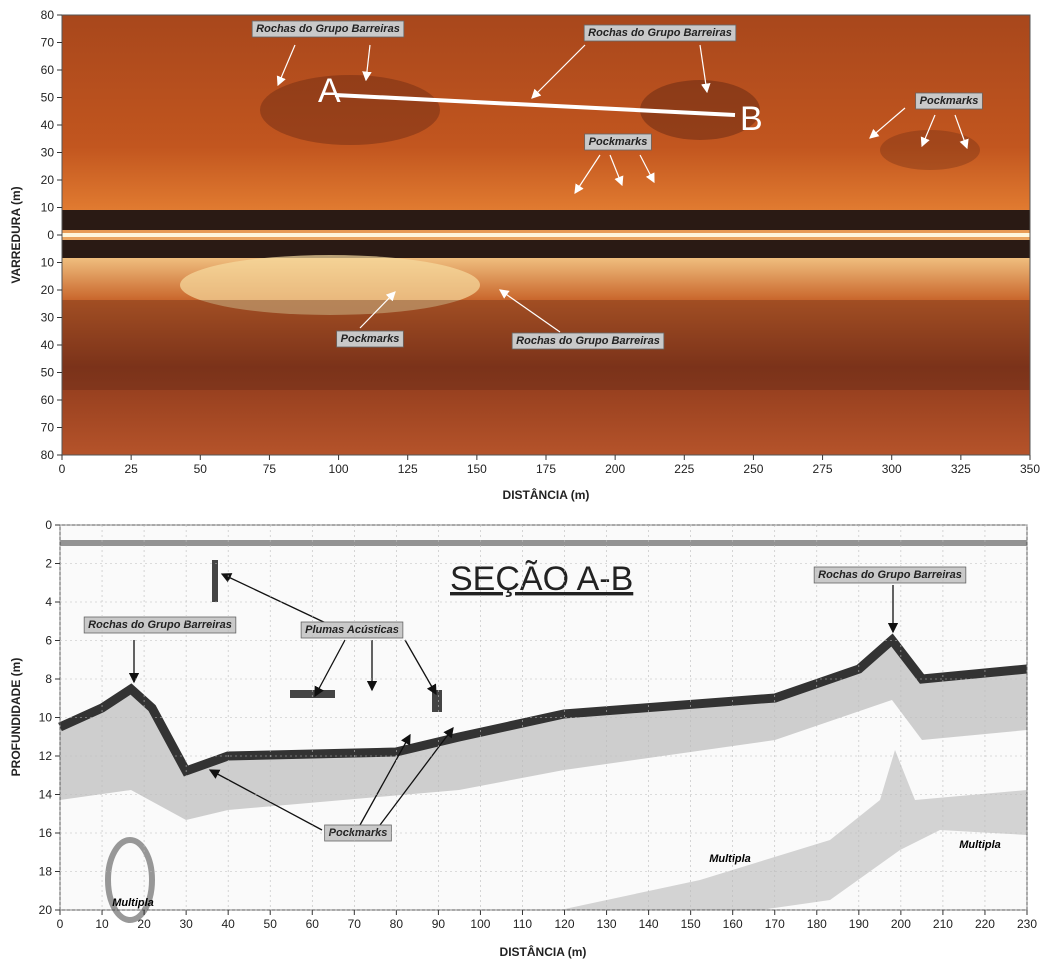 The width and height of the screenshot is (1047, 962). What do you see at coordinates (684, 469) in the screenshot?
I see `x-tick-label: 225` at bounding box center [684, 469].